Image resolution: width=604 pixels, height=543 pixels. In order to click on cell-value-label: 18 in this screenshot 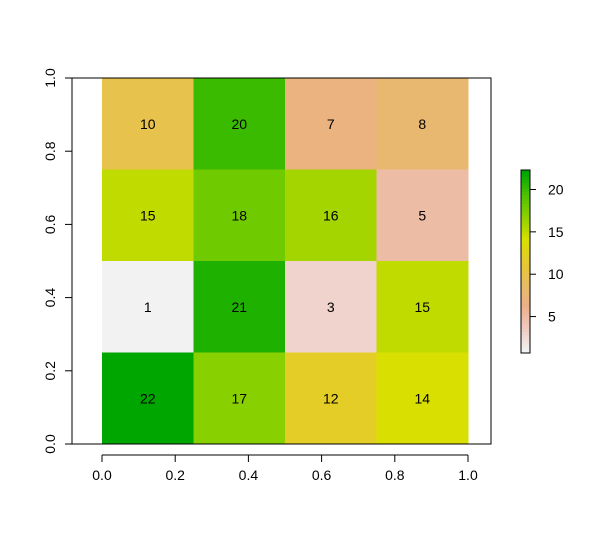, I will do `click(239, 215)`.